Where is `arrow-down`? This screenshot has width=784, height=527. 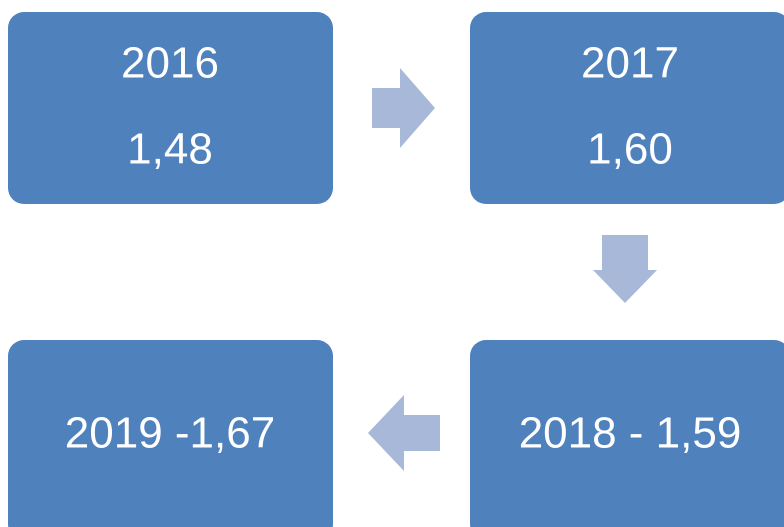 arrow-down is located at coordinates (625, 269).